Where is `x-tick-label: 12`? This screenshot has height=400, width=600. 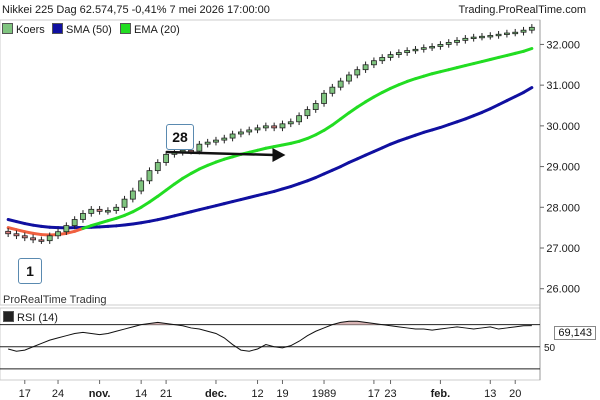
x-tick-label: 12 is located at coordinates (257, 394).